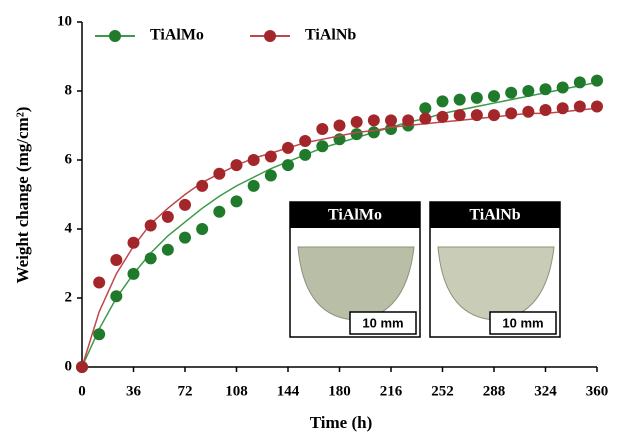 The width and height of the screenshot is (625, 437). What do you see at coordinates (288, 391) in the screenshot?
I see `x-tick-label: 144` at bounding box center [288, 391].